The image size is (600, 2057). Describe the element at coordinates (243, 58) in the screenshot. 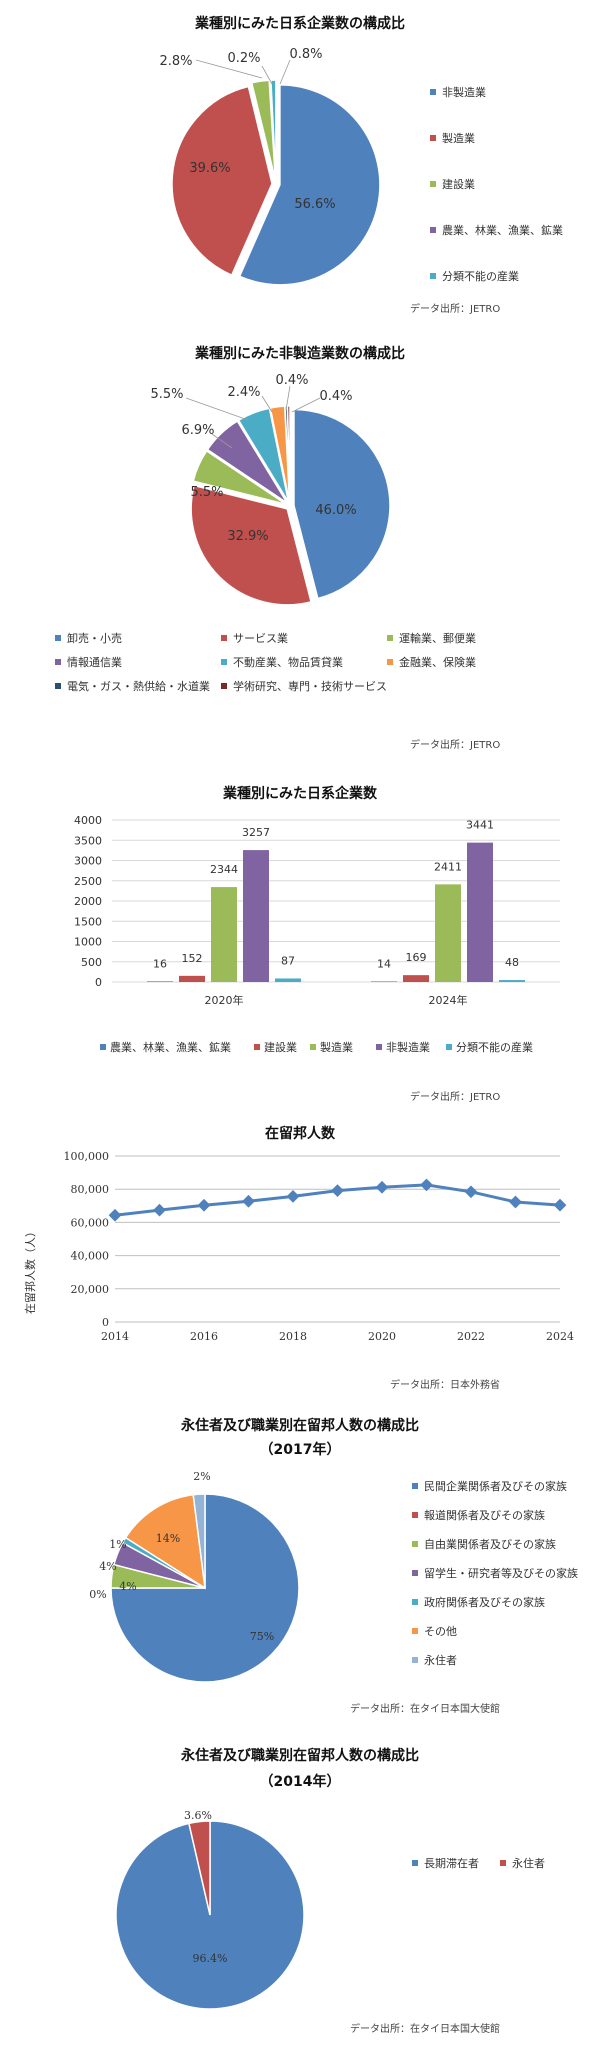

I see `pie-value-label: 0.2%` at that location.